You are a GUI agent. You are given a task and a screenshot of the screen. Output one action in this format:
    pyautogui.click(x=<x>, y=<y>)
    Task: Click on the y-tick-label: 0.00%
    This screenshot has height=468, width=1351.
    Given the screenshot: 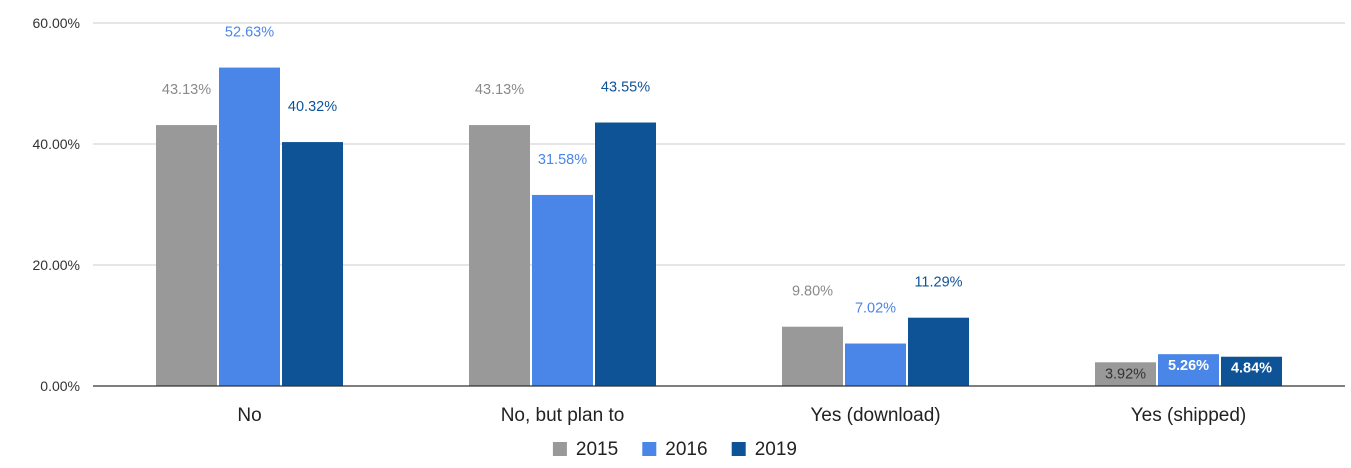 What is the action you would take?
    pyautogui.click(x=60, y=386)
    